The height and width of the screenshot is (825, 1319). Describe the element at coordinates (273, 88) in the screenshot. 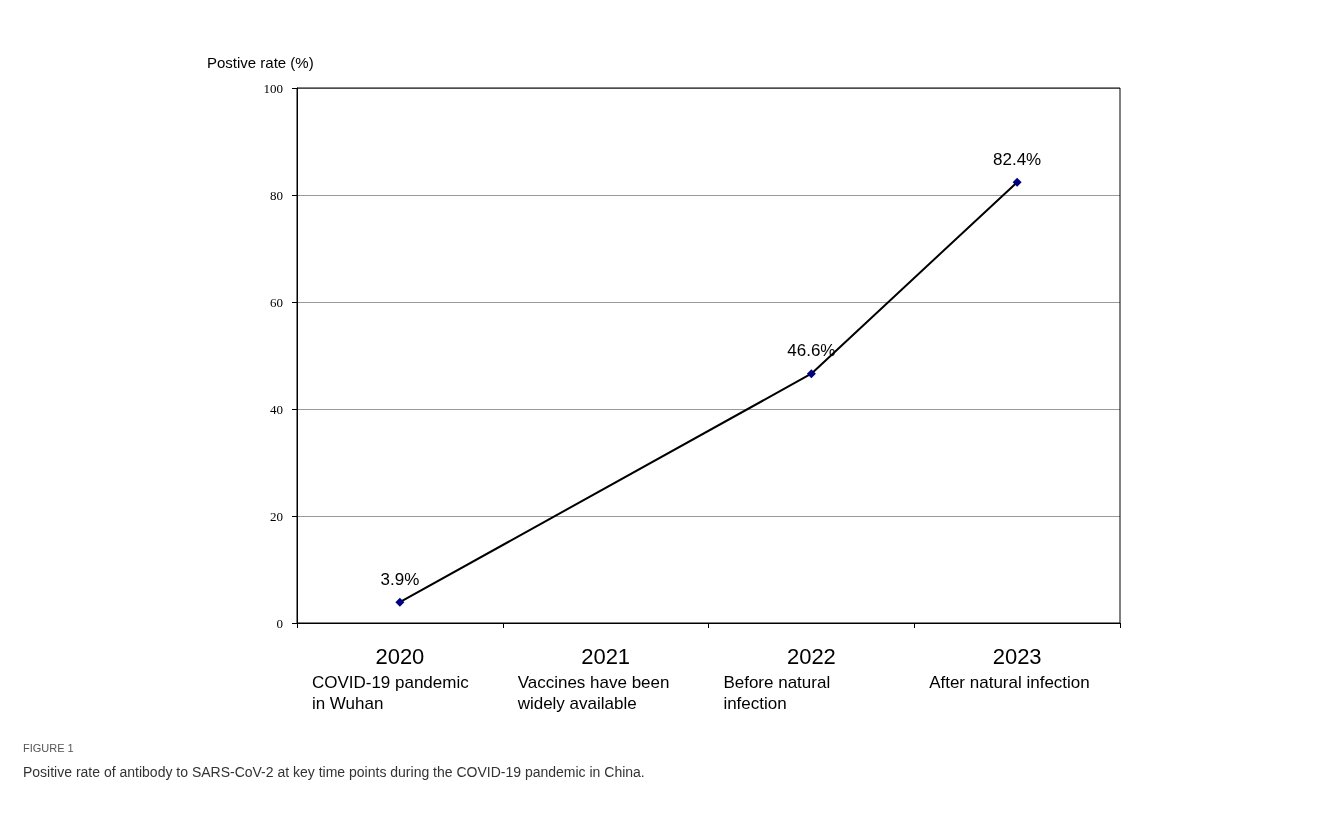

I see `y-tick-label: 100` at that location.